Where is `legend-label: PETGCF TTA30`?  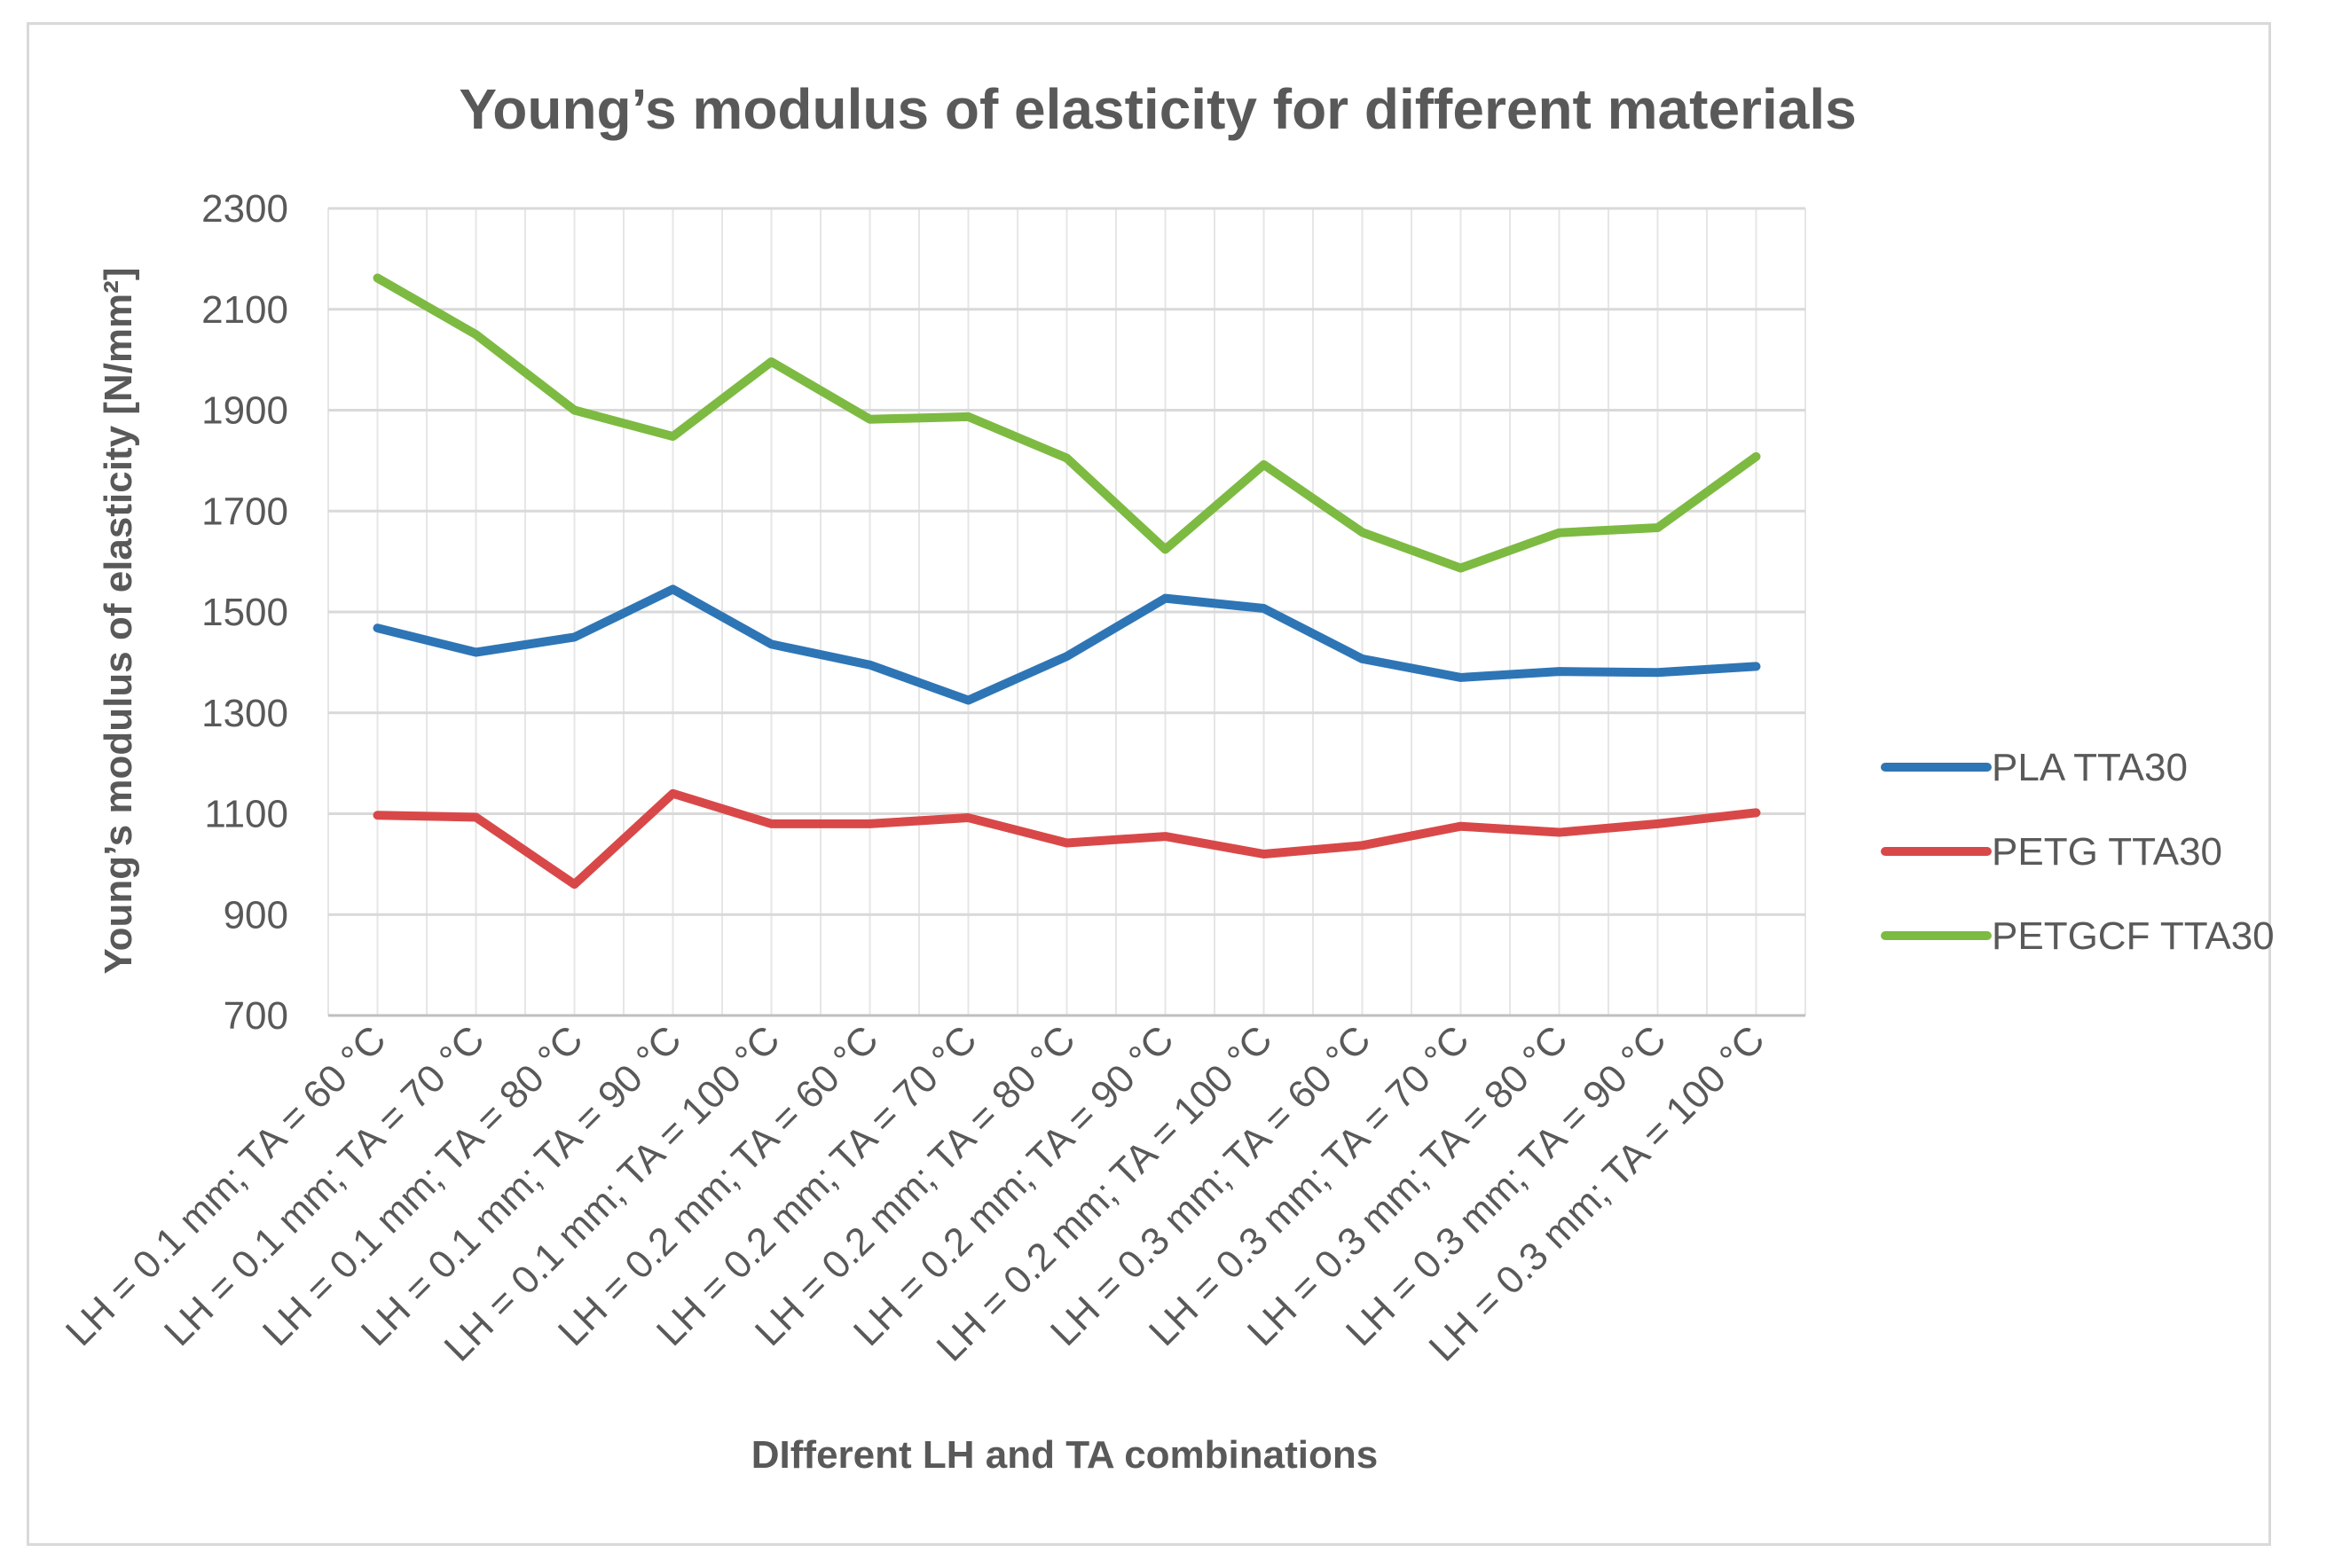 legend-label: PETGCF TTA30 is located at coordinates (2133, 936).